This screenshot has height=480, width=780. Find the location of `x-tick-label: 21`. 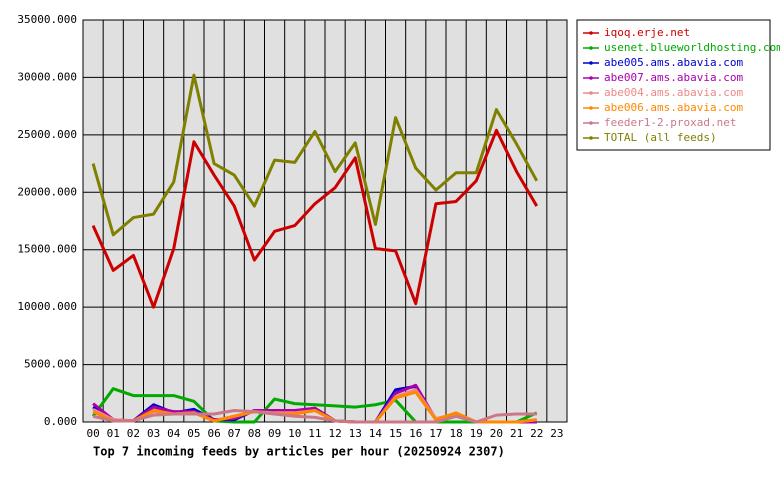

x-tick-label: 21 is located at coordinates (516, 433).